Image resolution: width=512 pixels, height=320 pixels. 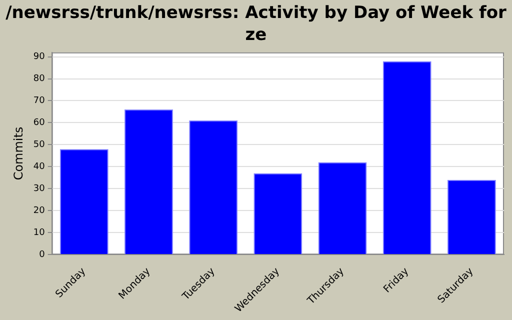 I want to click on chart-title: /newsrss/trunk/newsrss: Activity by Day of Week for ze, so click(x=256, y=24).